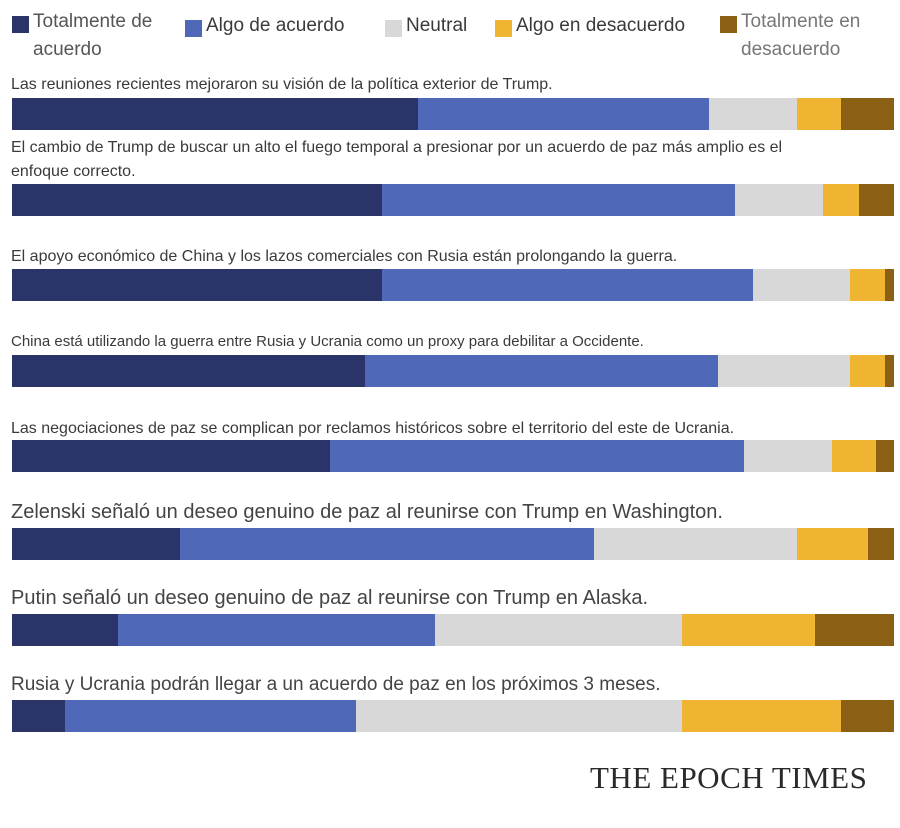 This screenshot has width=900, height=828. I want to click on legend-label: Algo en desacuerdo, so click(601, 25).